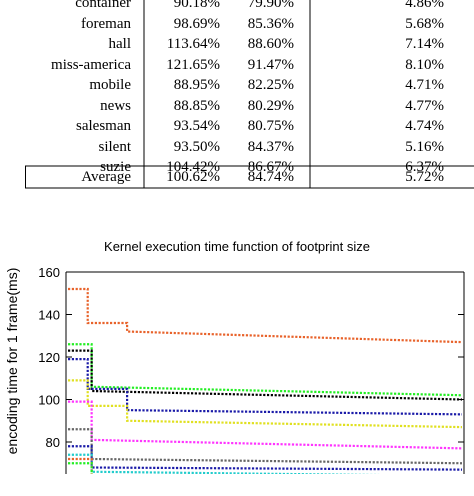 This screenshot has width=474, height=496. Describe the element at coordinates (196, 5) in the screenshot. I see `table-cell-c1: 90.18%` at that location.